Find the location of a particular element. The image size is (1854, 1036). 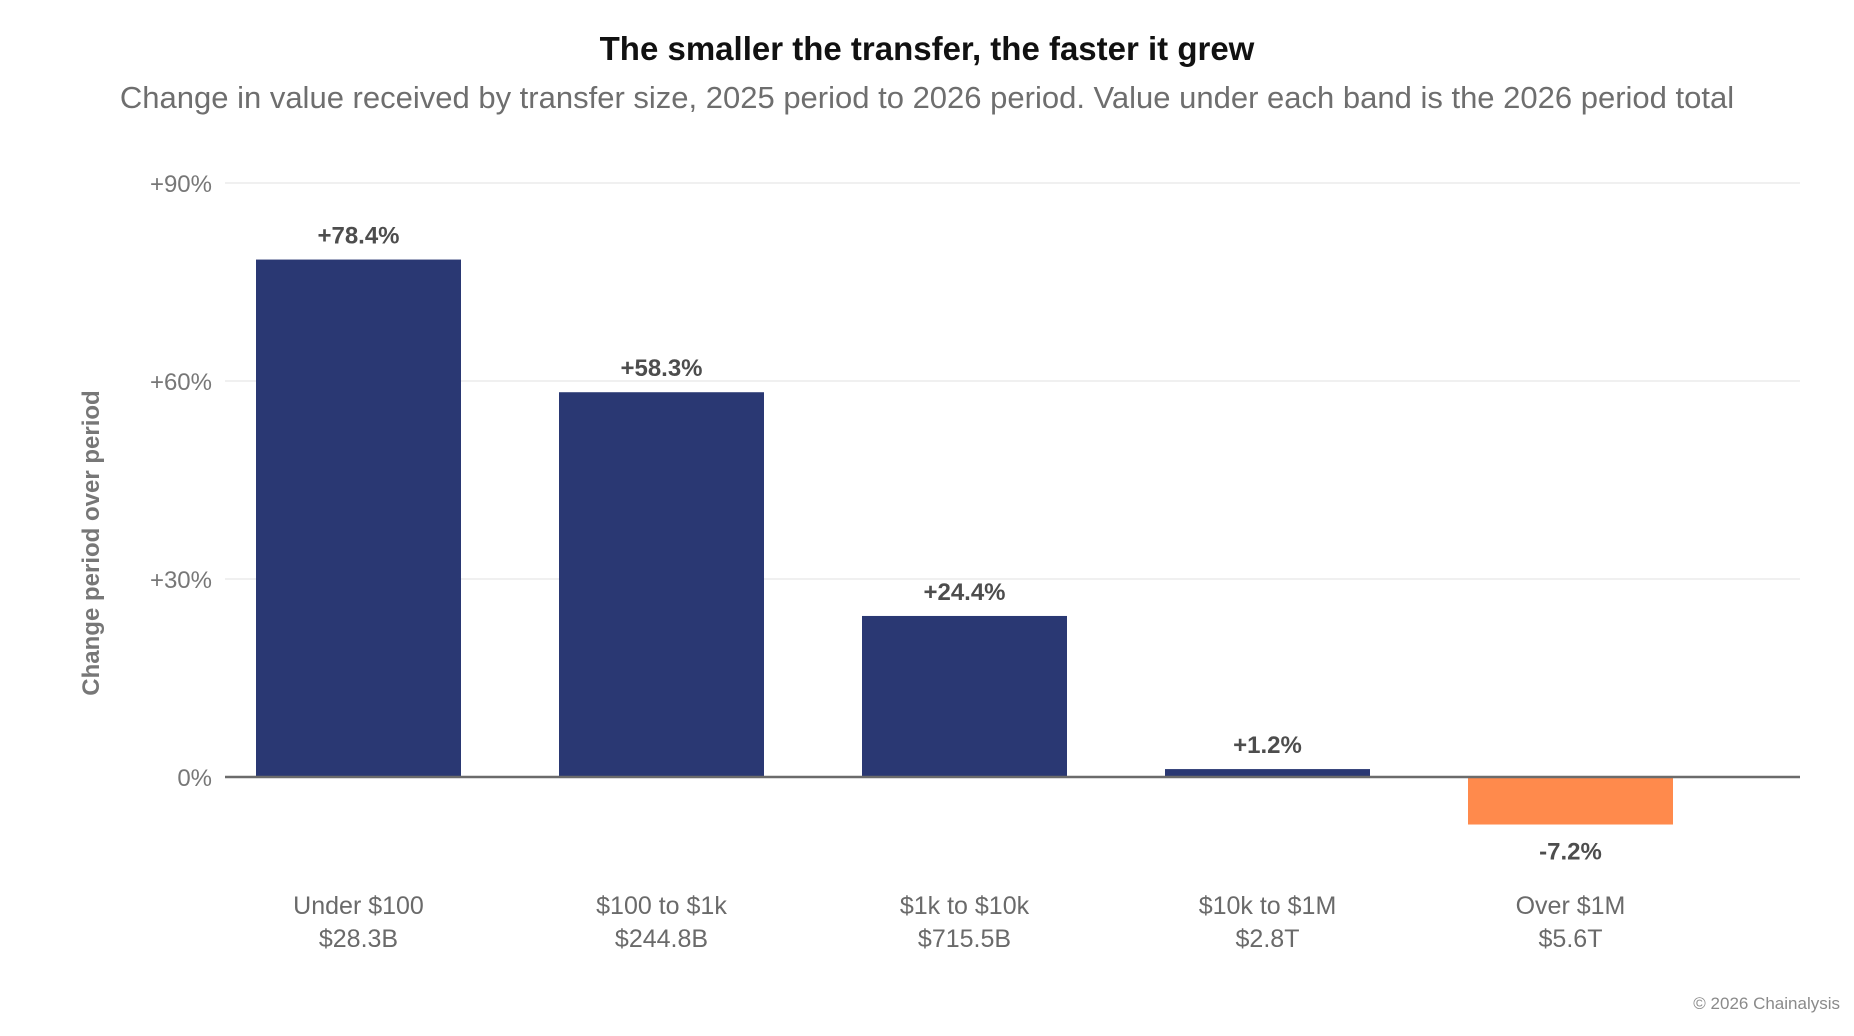

x-category-label: Over $1M is located at coordinates (1571, 906).